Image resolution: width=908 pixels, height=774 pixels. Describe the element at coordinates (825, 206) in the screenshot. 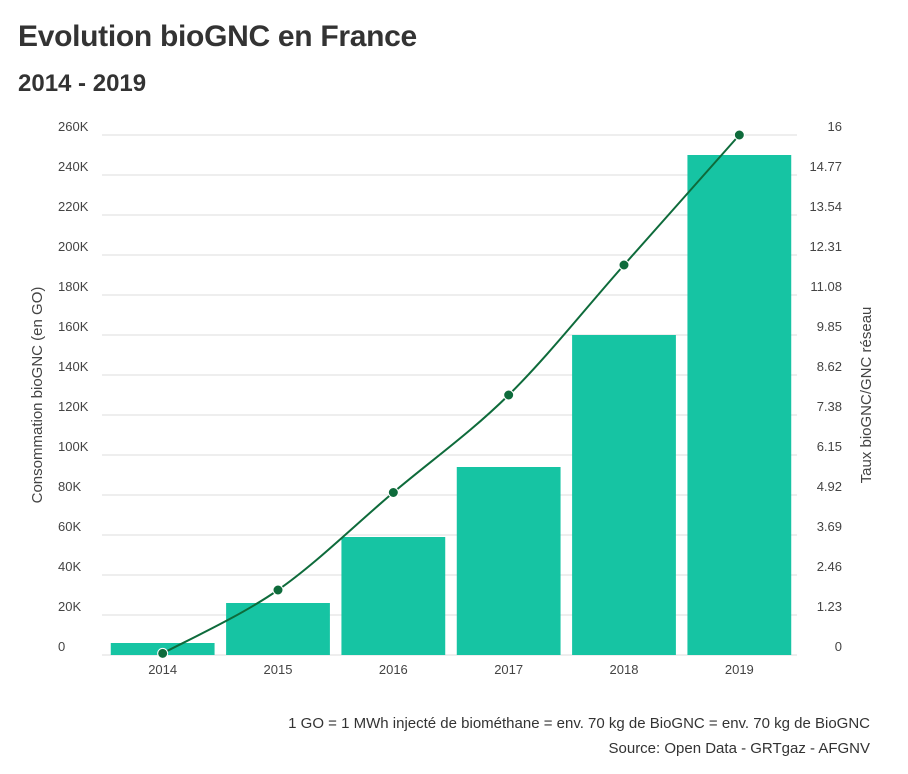

I see `y2-tick-label: 13.54` at that location.